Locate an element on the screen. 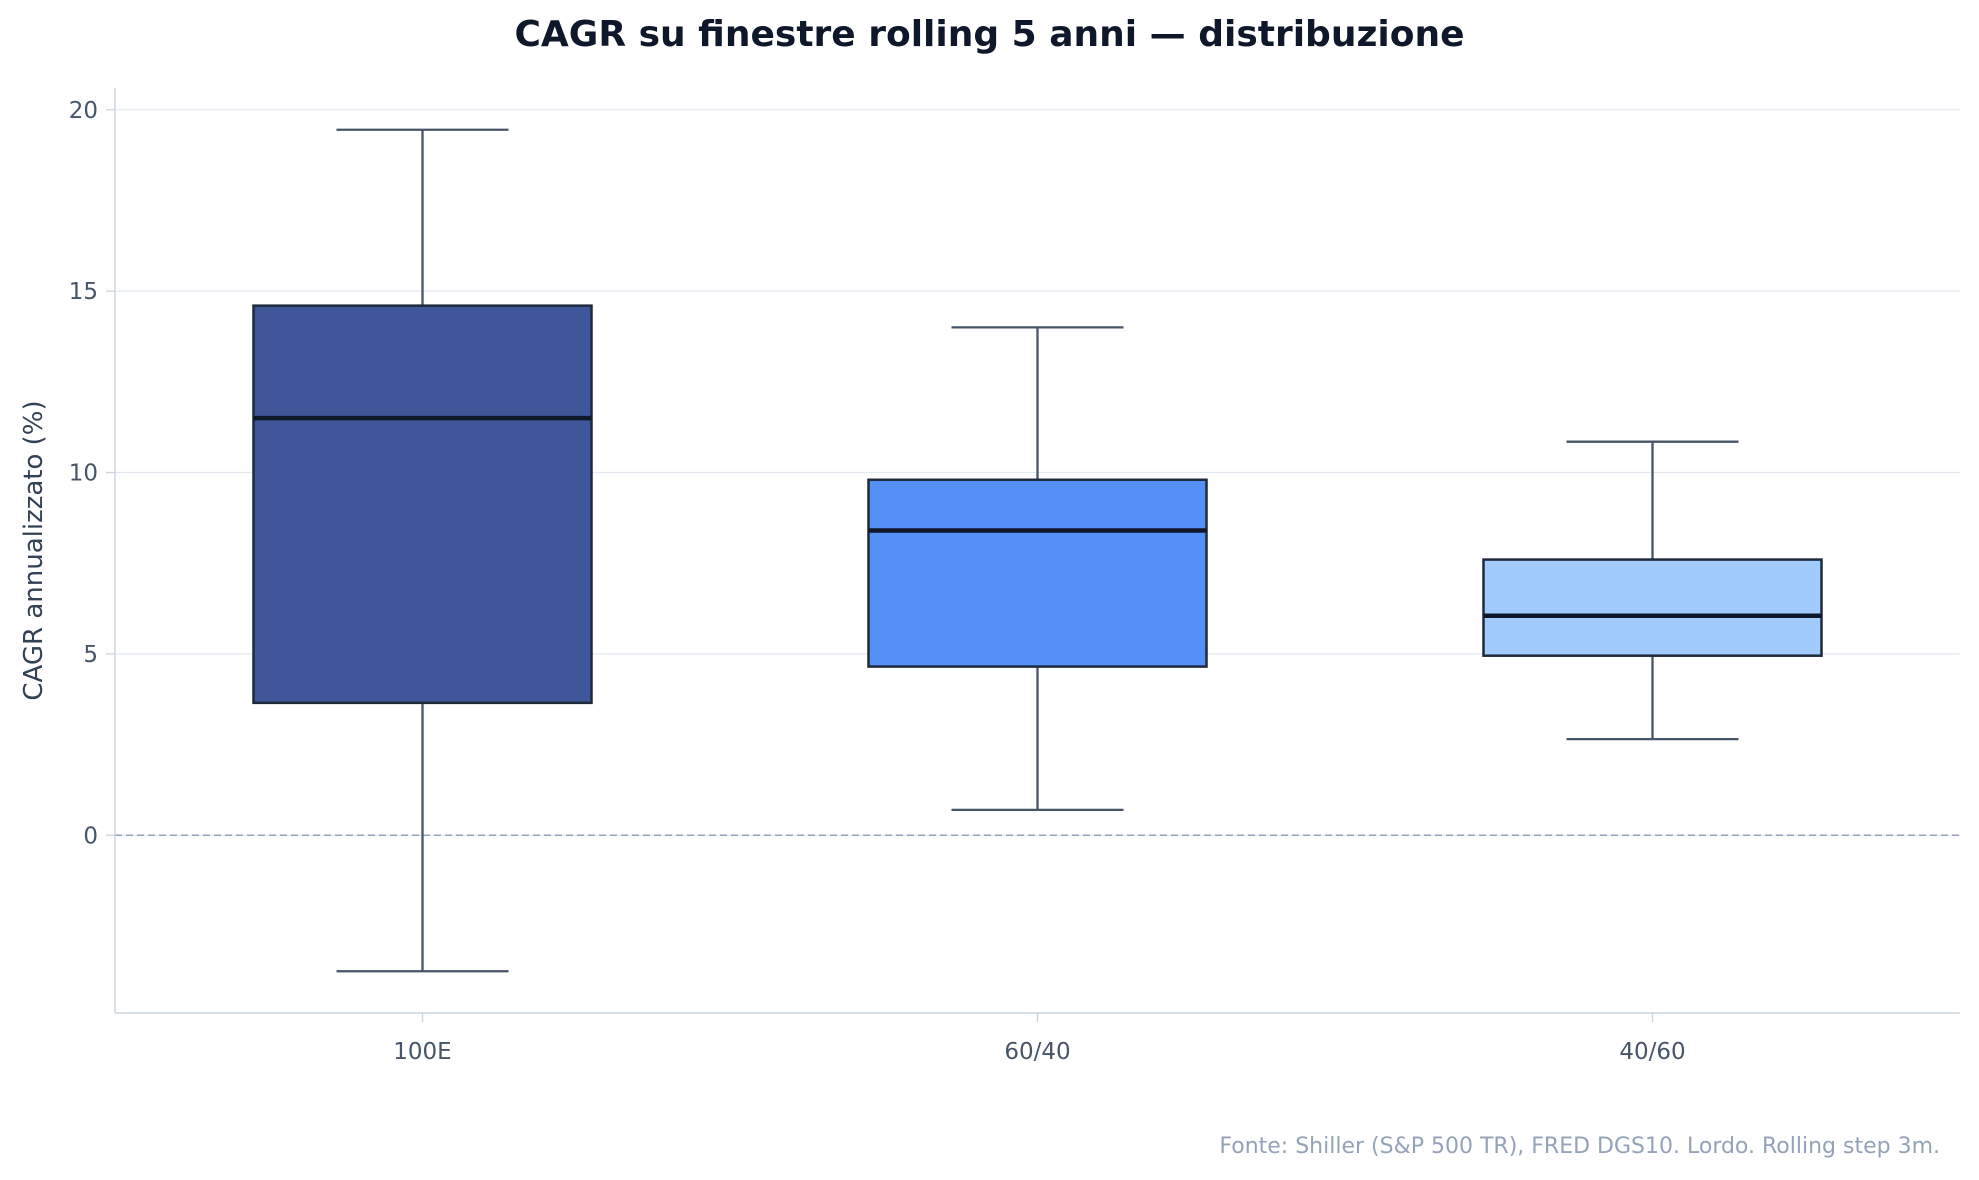 This screenshot has width=1979, height=1180. y-tick-label: 0 is located at coordinates (90, 836).